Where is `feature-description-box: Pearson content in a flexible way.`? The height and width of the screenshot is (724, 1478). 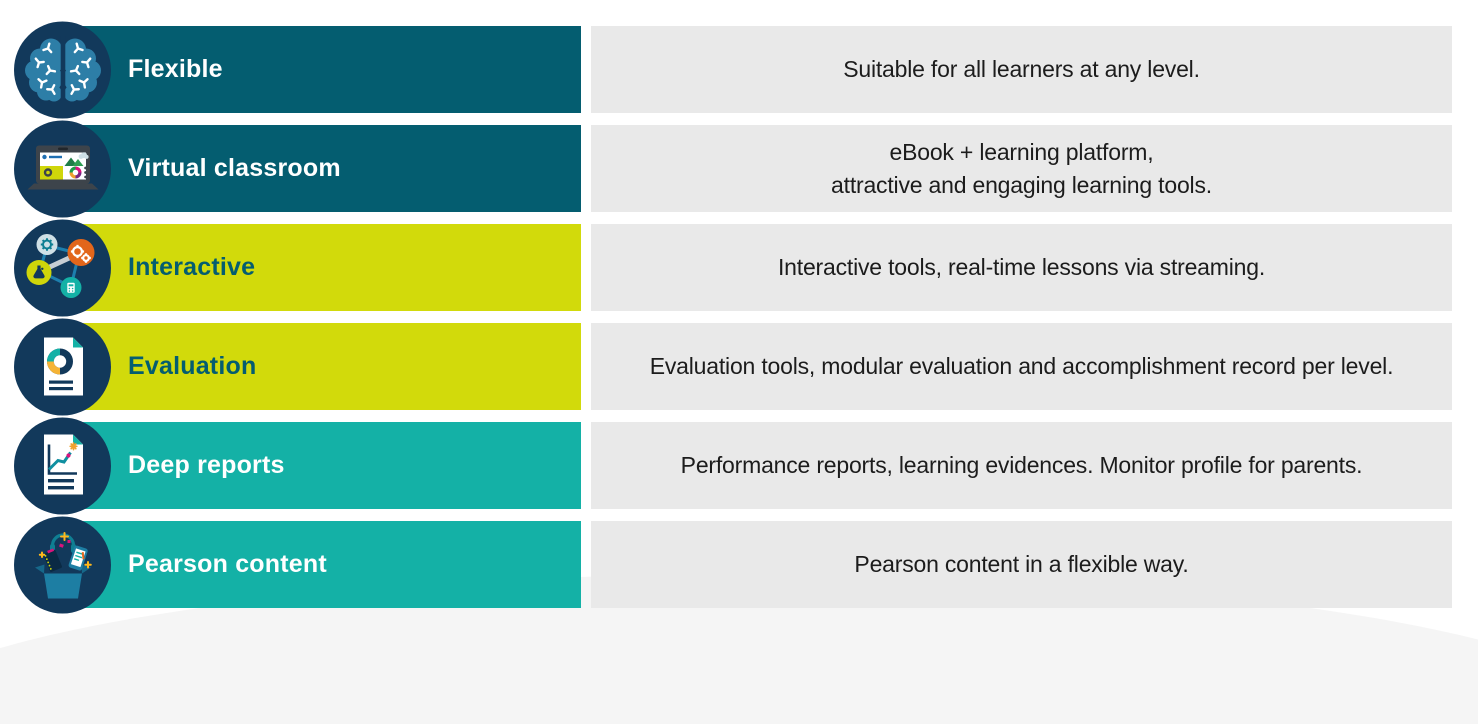 feature-description-box: Pearson content in a flexible way. is located at coordinates (1021, 564).